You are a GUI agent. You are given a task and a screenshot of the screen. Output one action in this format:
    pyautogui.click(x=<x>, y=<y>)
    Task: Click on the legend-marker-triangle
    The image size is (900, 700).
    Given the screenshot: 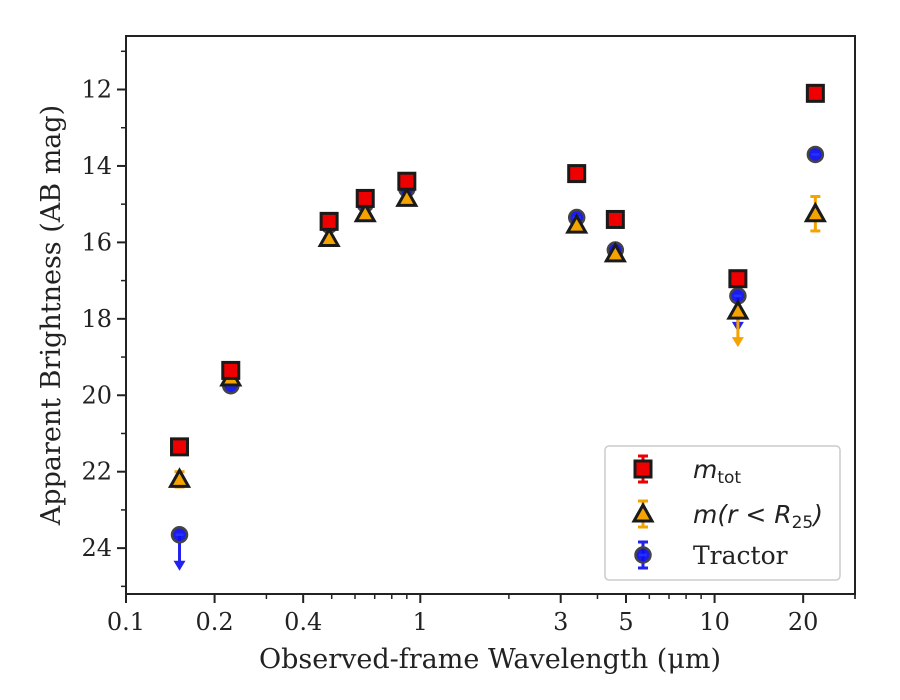 What is the action you would take?
    pyautogui.click(x=643, y=512)
    